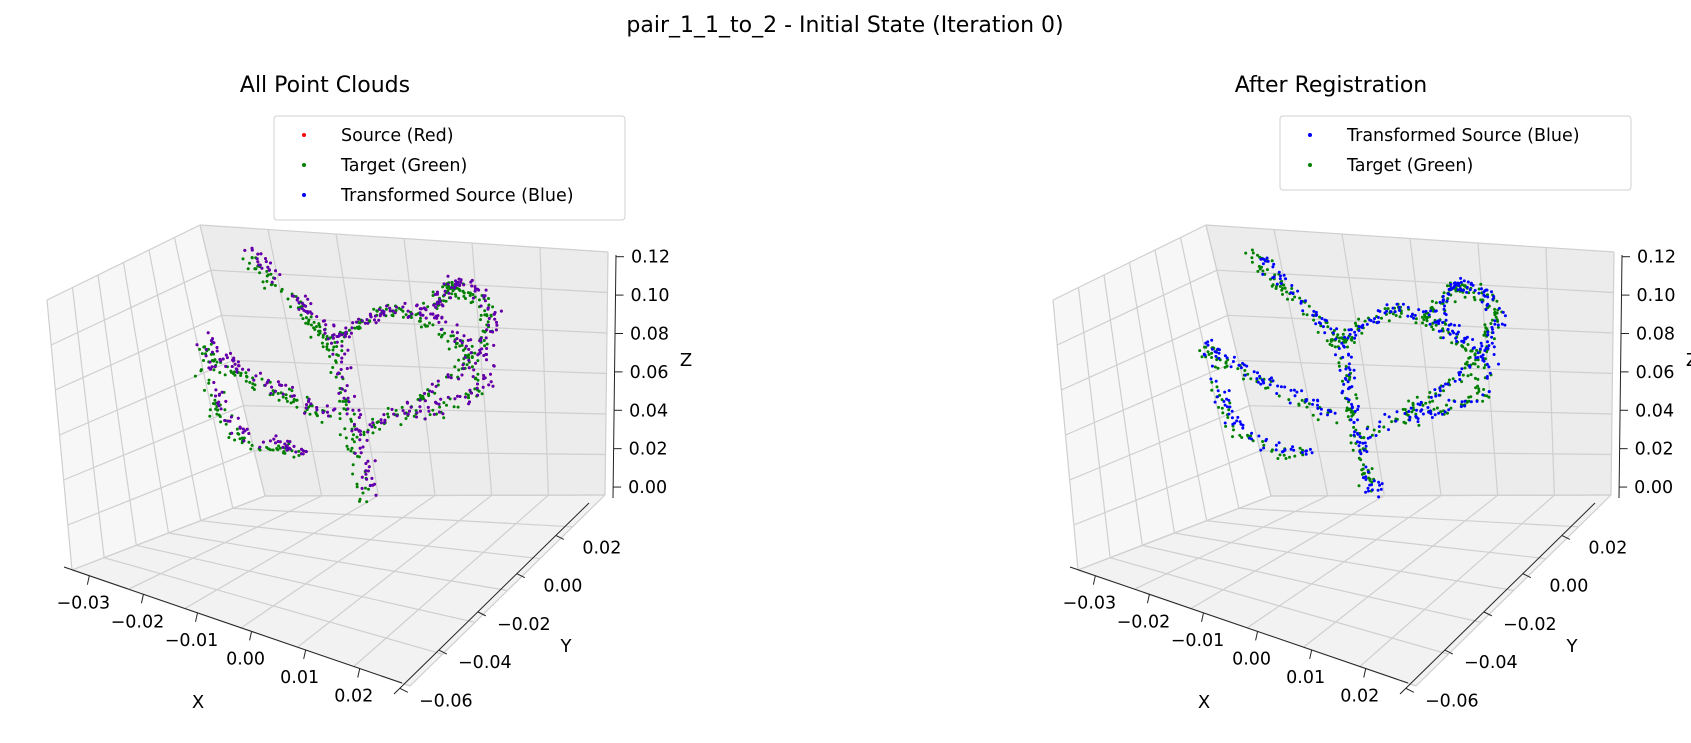  Describe the element at coordinates (1090, 604) in the screenshot. I see `x-tick-label: −0.03` at that location.